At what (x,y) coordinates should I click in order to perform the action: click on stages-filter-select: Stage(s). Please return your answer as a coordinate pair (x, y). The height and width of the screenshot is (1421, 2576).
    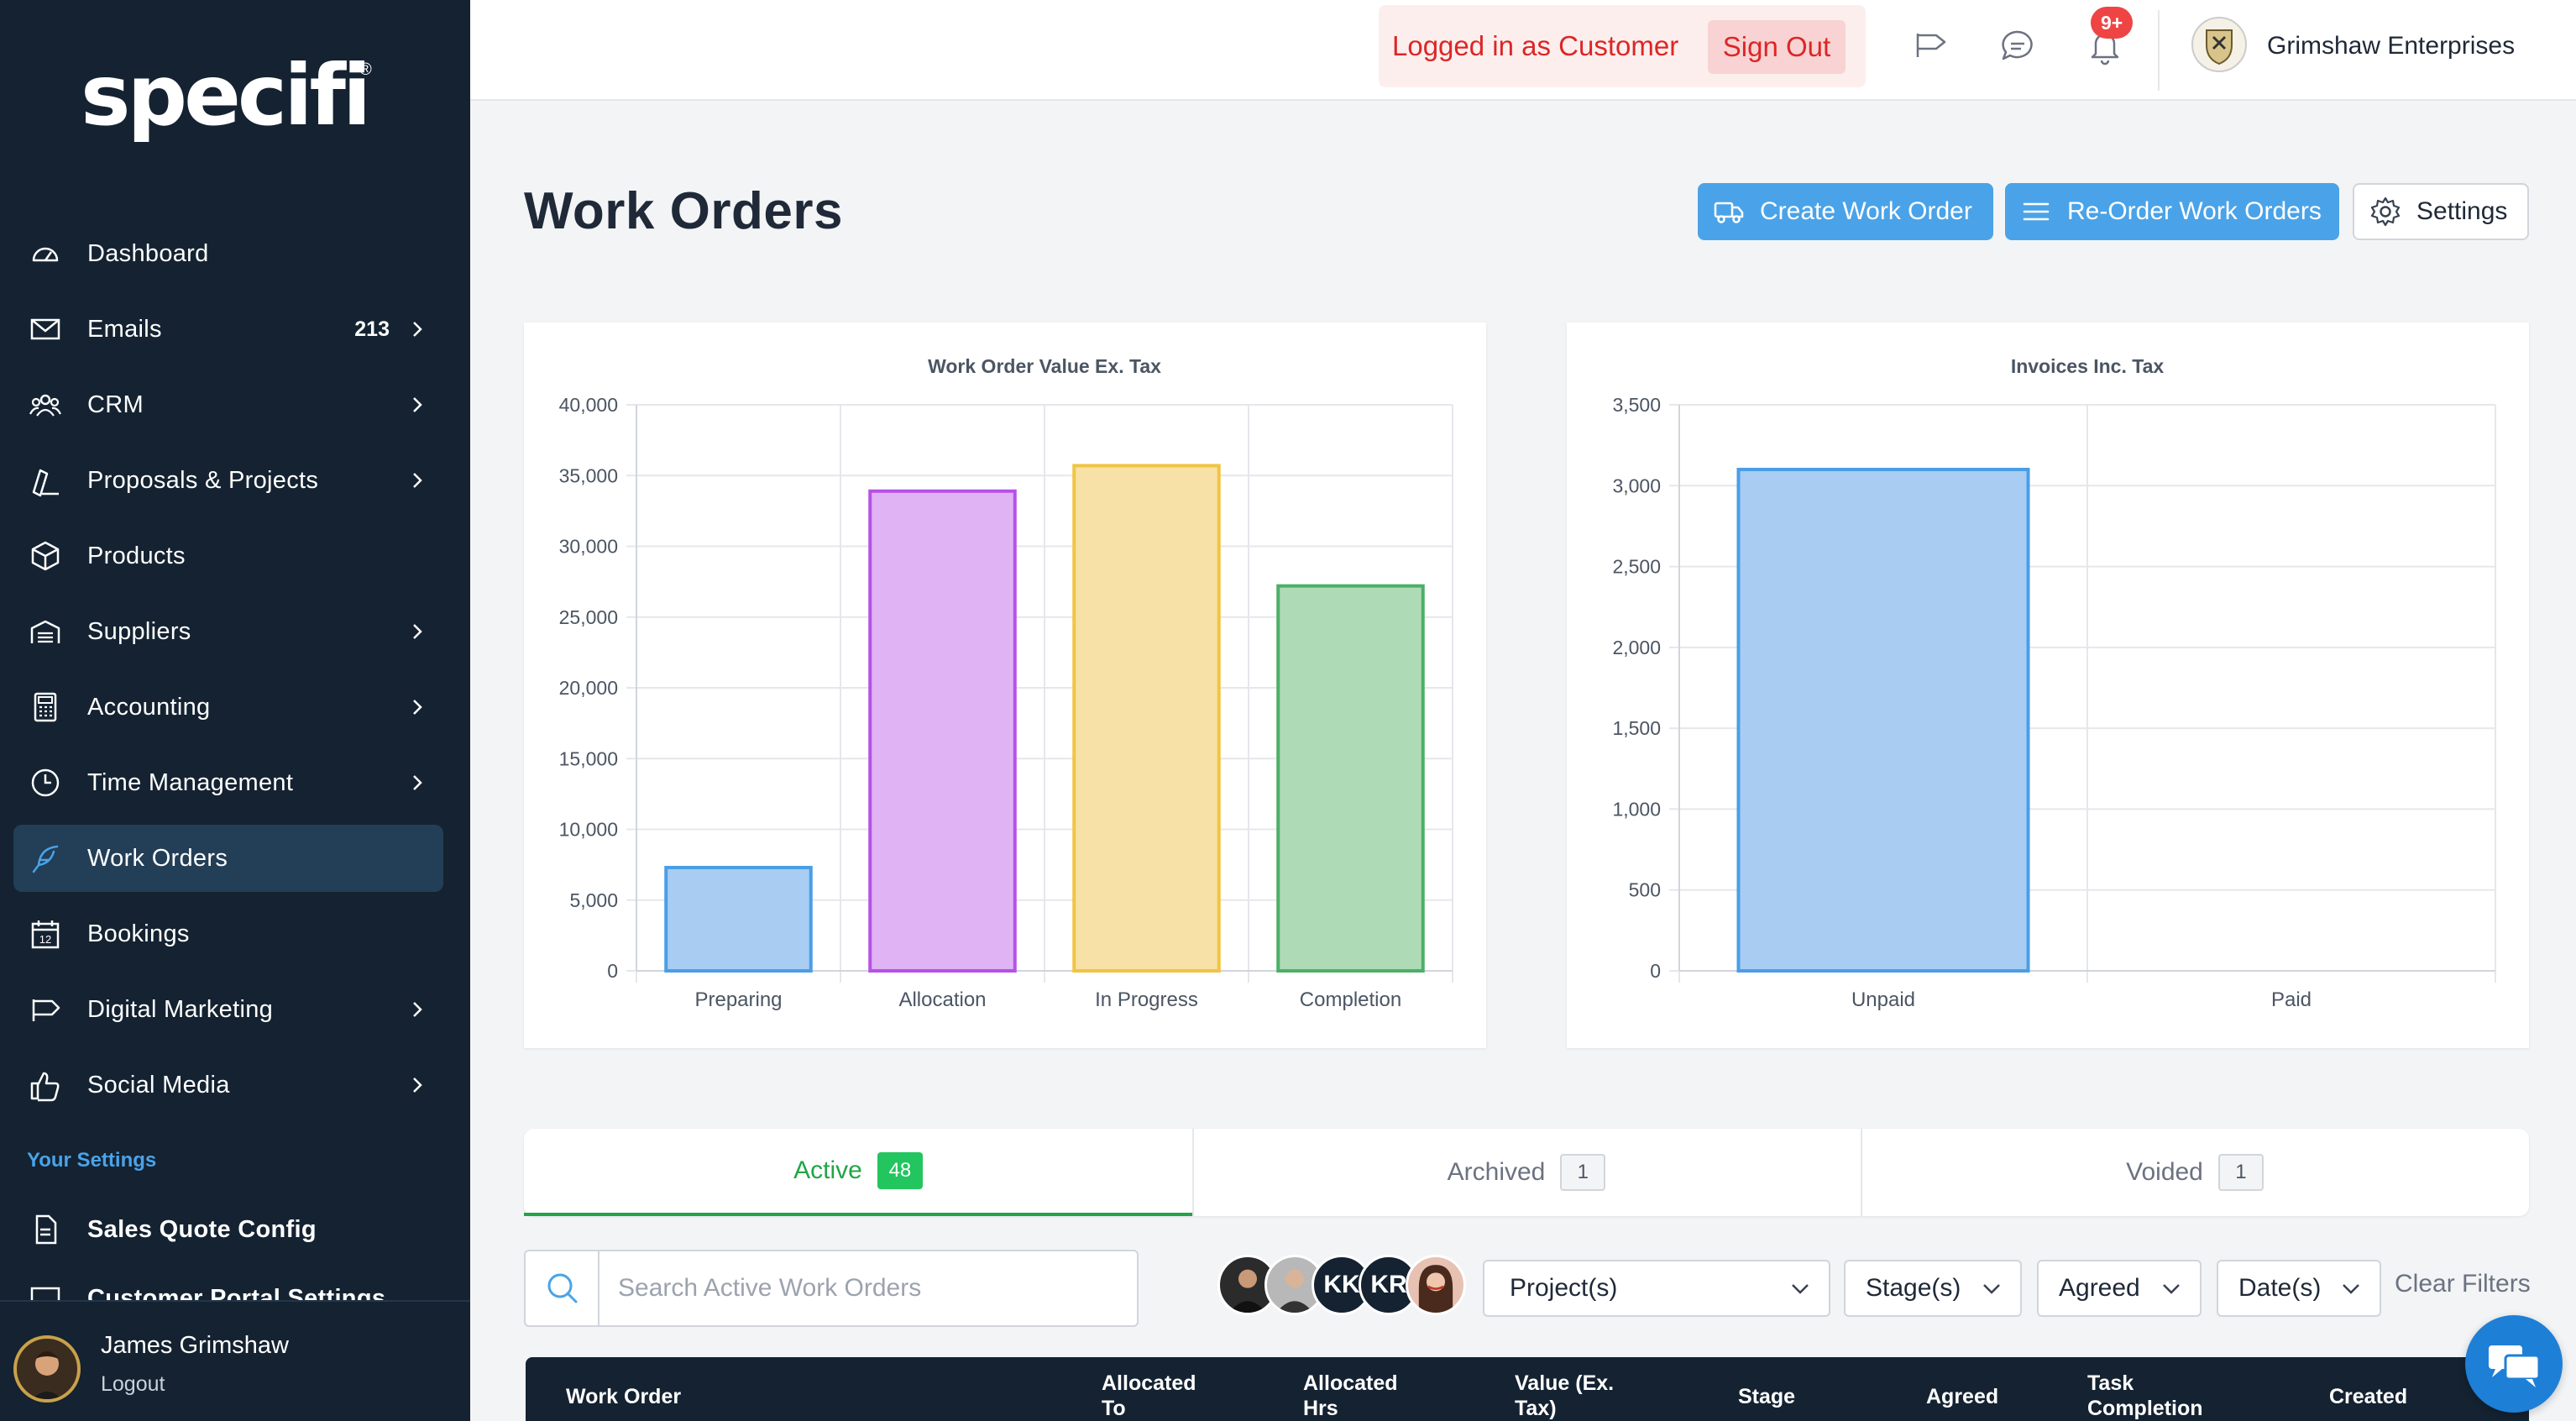
    Looking at the image, I should click on (1933, 1288).